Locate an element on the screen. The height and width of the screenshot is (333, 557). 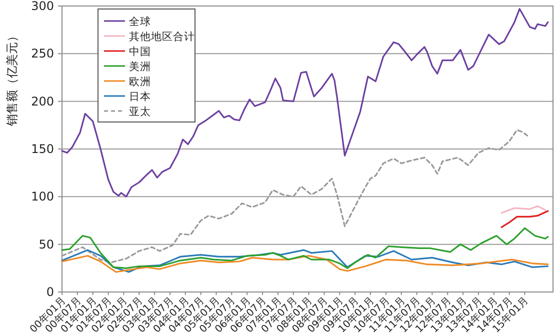
y-tick-label: 150 is located at coordinates (42, 149).